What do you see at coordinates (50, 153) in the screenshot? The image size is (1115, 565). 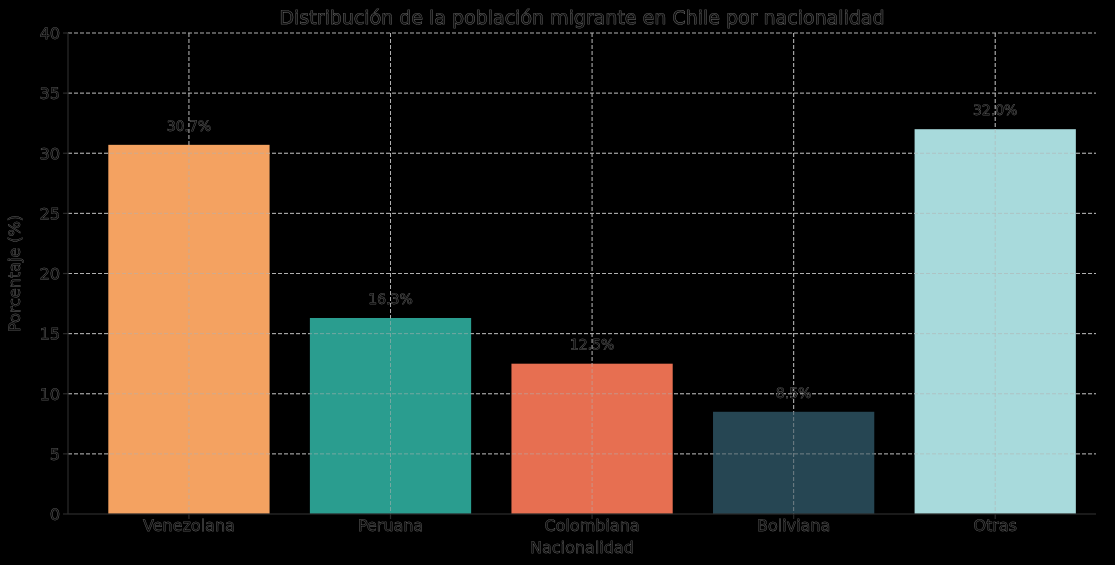 I see `y-tick-label: 30` at bounding box center [50, 153].